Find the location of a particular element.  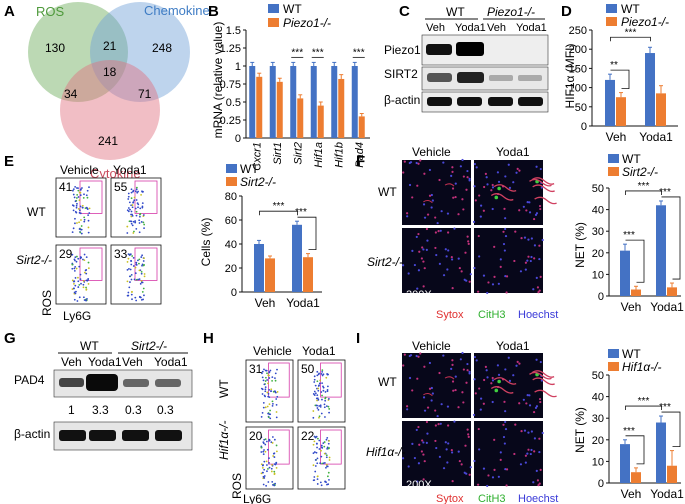

legend-f-wt: WT is located at coordinates (631, 159).